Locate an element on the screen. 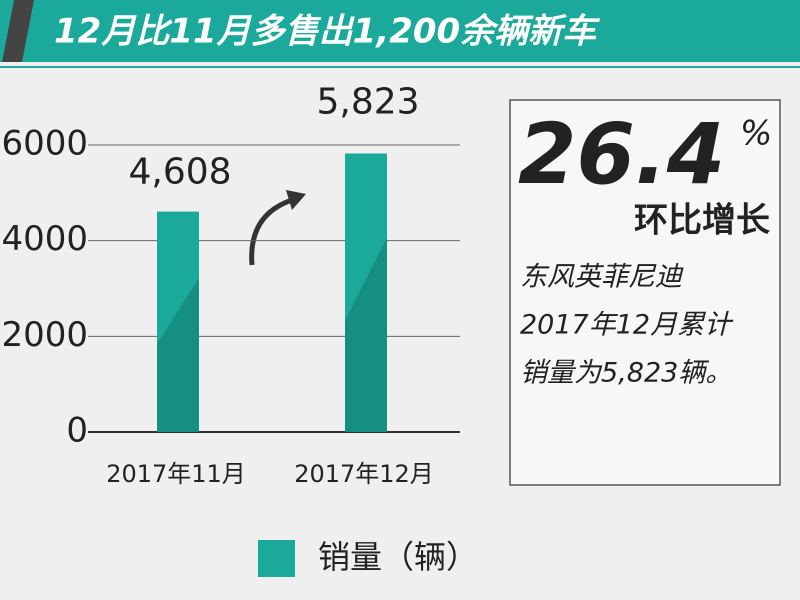  chart-title: 12月比11月多售出1,200余辆新车 is located at coordinates (327, 32).